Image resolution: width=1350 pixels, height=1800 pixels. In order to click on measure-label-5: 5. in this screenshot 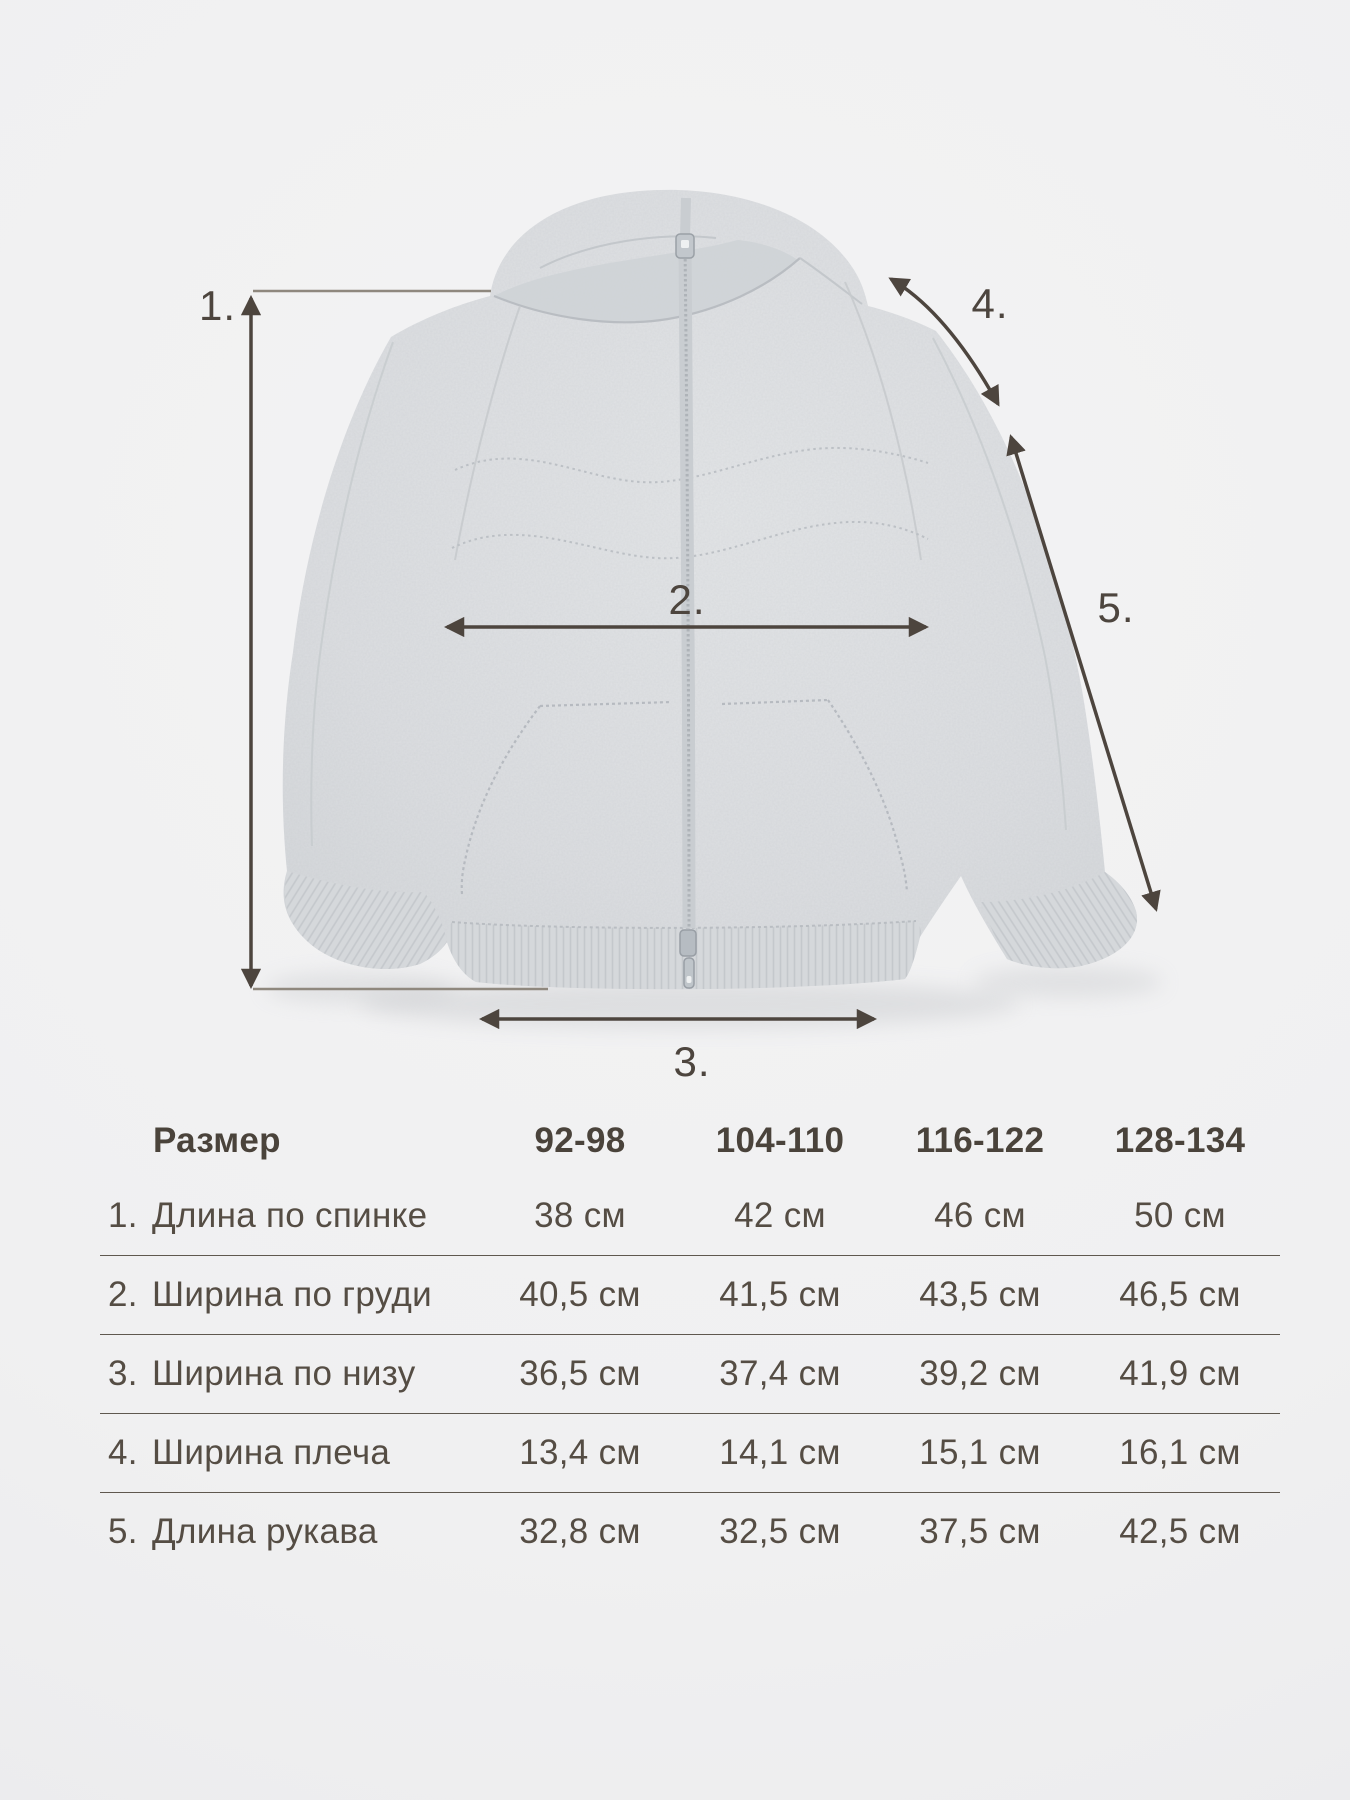, I will do `click(1115, 607)`.